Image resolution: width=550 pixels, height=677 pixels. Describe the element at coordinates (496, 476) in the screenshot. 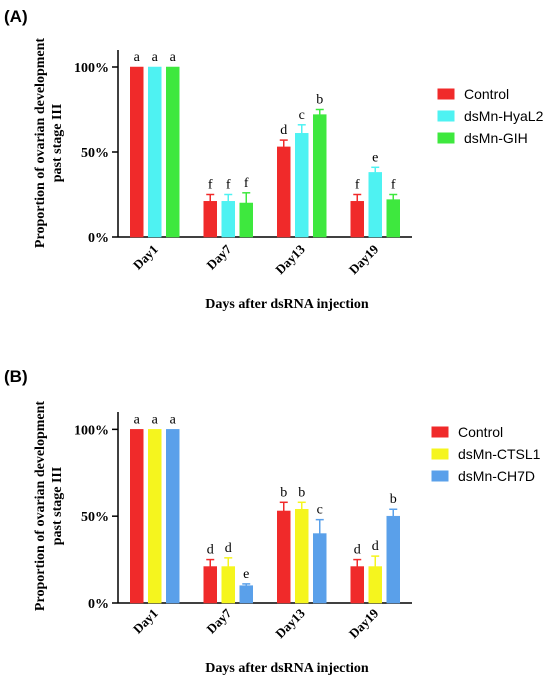

I see `legend-label: dsMn-CH7D` at that location.